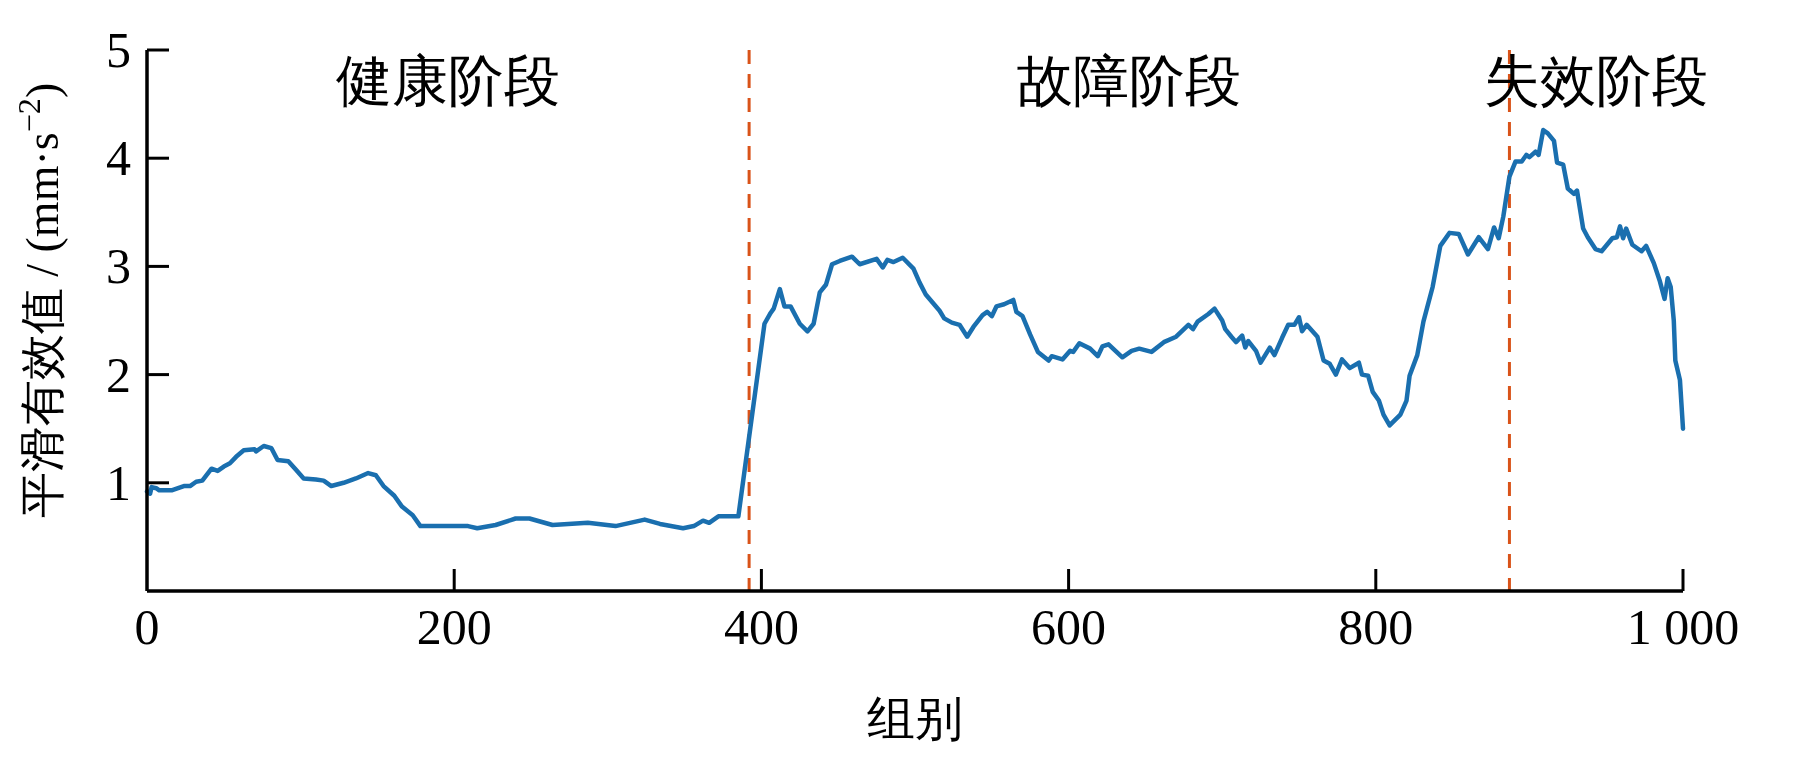 This screenshot has width=1806, height=757. Describe the element at coordinates (1069, 627) in the screenshot. I see `x-tick-label: 600` at that location.